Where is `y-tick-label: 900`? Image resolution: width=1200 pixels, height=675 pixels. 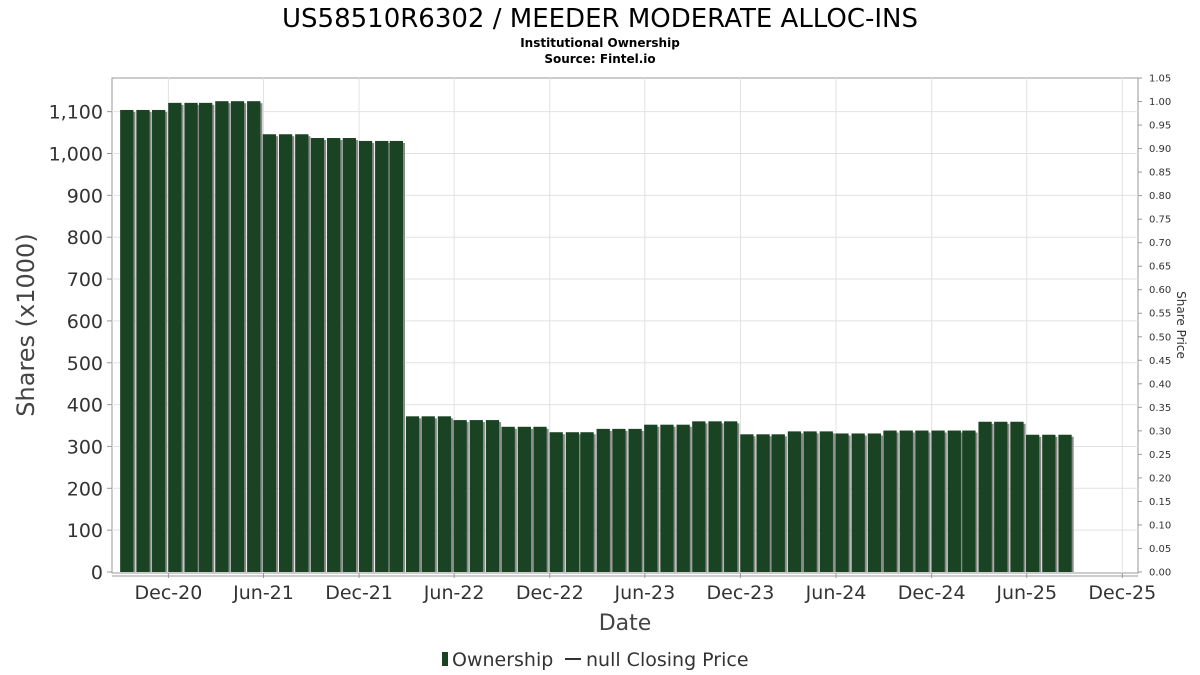 y-tick-label: 900 is located at coordinates (85, 196).